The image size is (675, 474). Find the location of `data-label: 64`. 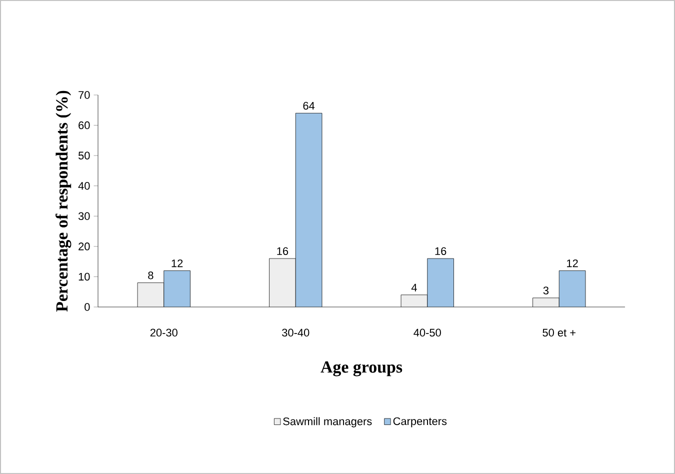

data-label: 64 is located at coordinates (309, 106).